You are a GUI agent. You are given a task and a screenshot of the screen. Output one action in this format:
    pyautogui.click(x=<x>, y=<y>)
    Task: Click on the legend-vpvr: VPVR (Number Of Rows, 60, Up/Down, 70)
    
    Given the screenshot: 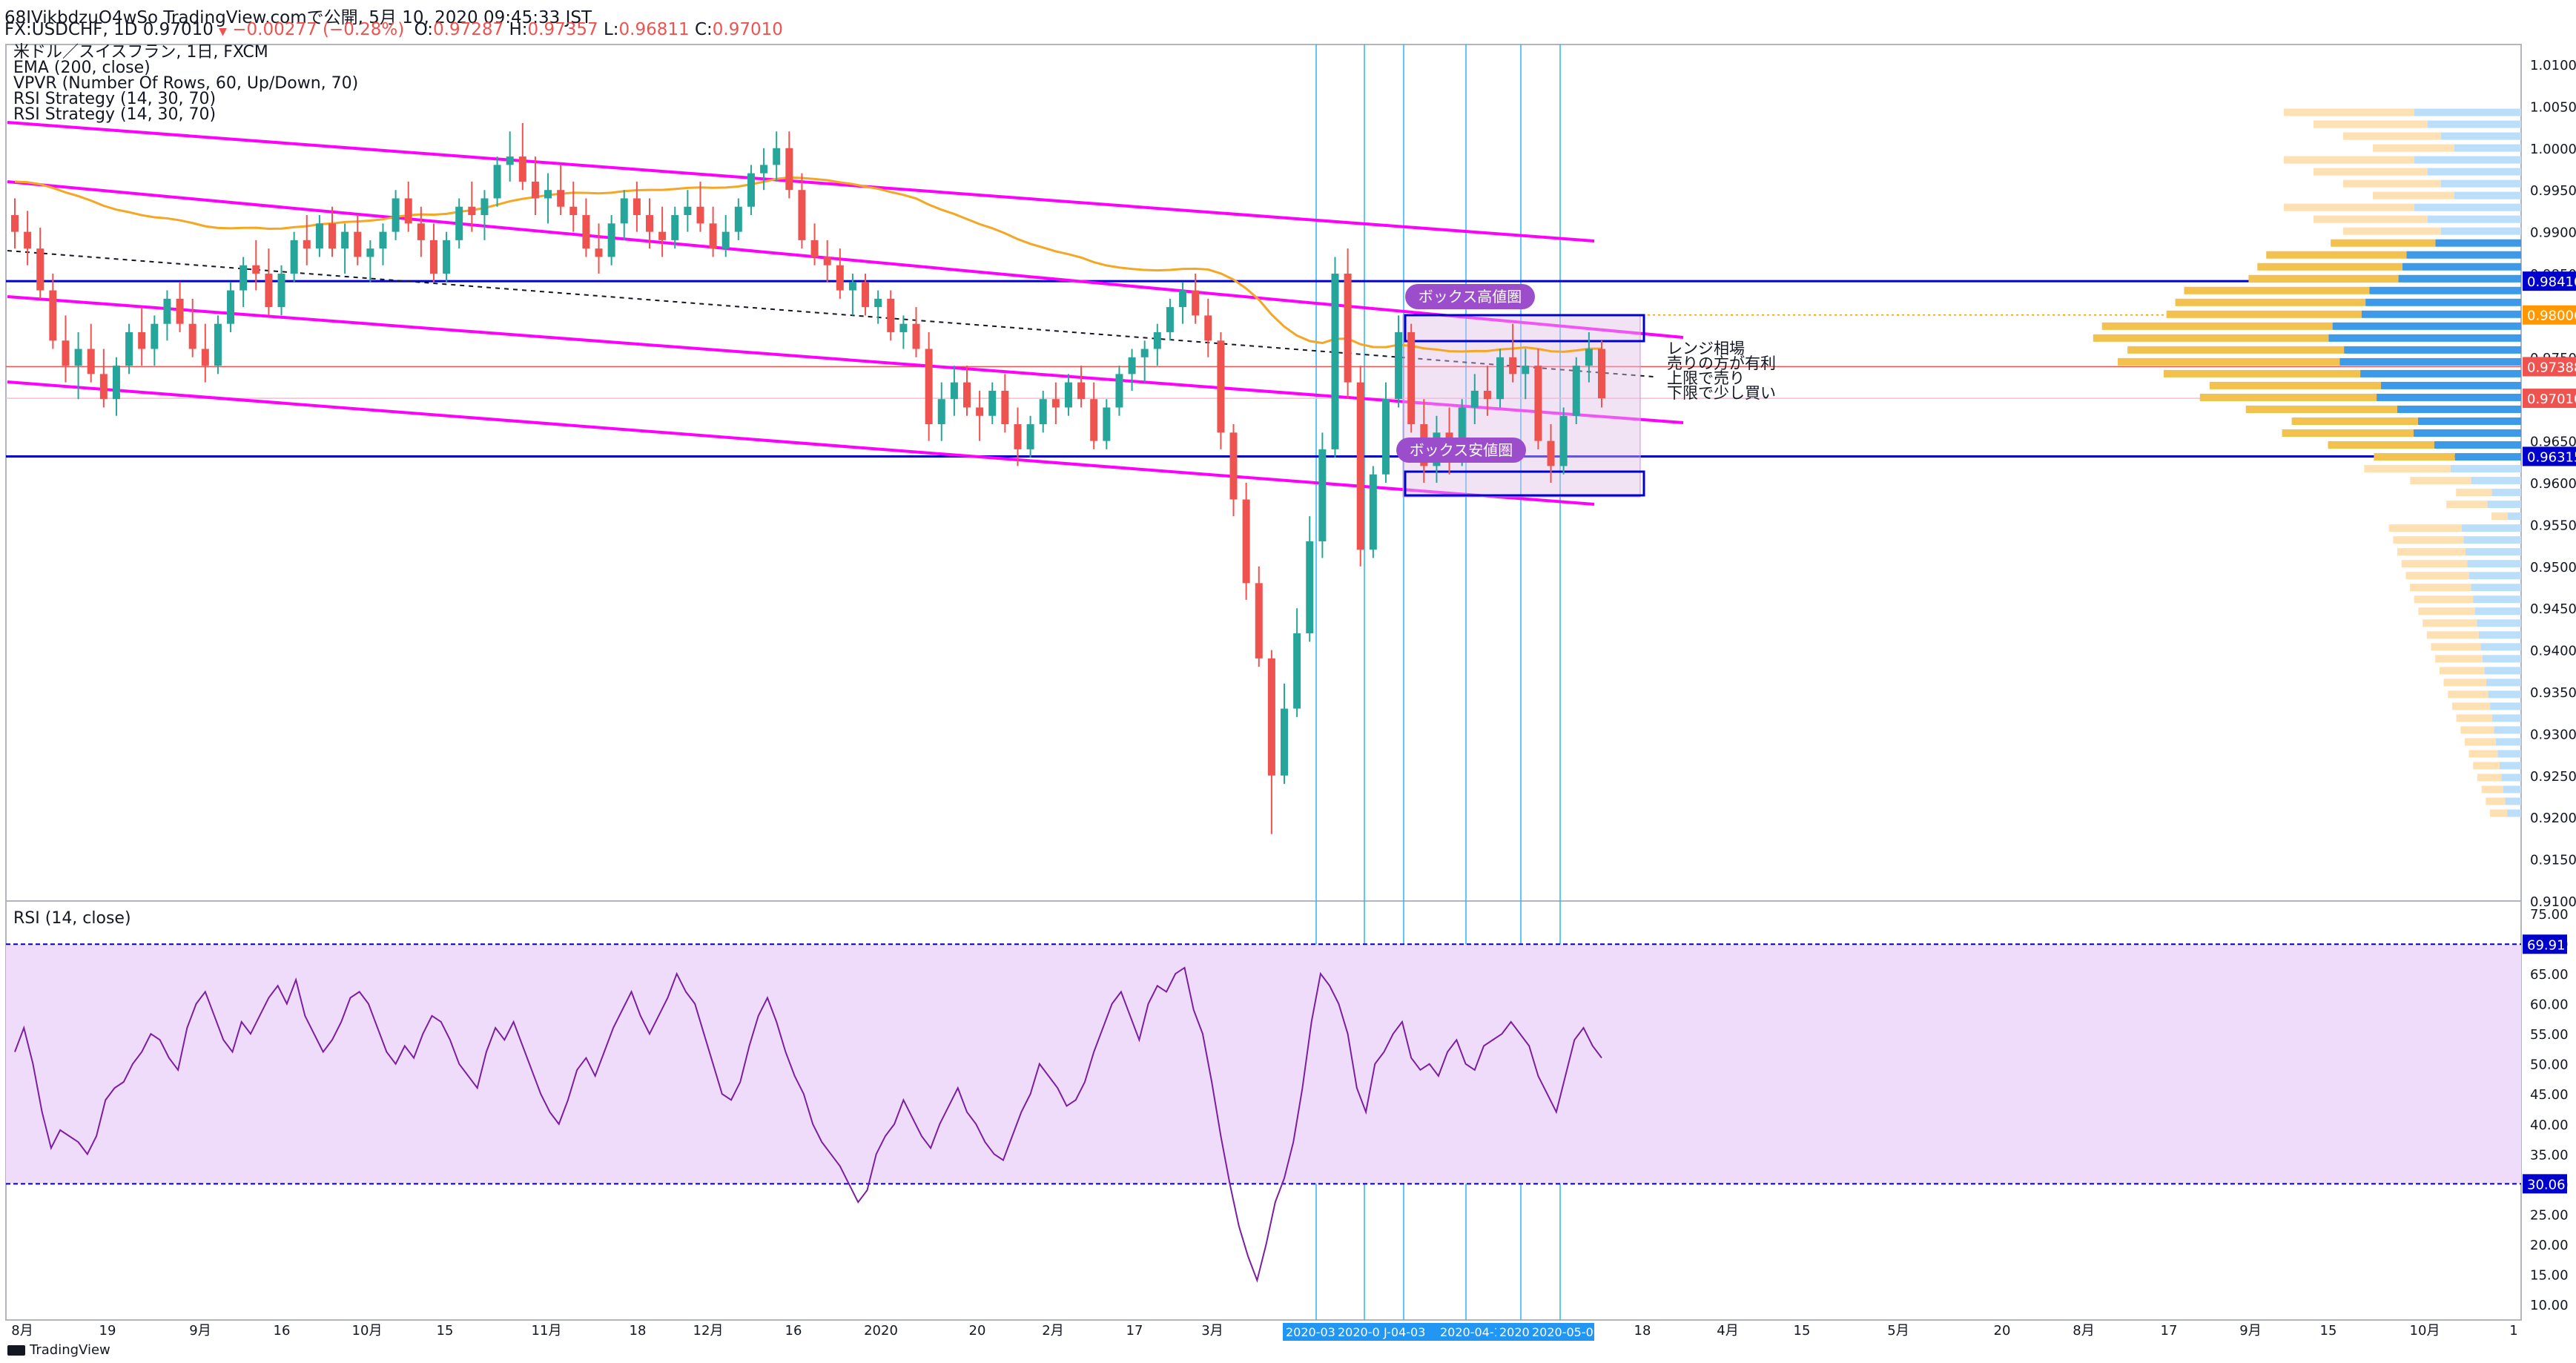 What is the action you would take?
    pyautogui.click(x=186, y=83)
    